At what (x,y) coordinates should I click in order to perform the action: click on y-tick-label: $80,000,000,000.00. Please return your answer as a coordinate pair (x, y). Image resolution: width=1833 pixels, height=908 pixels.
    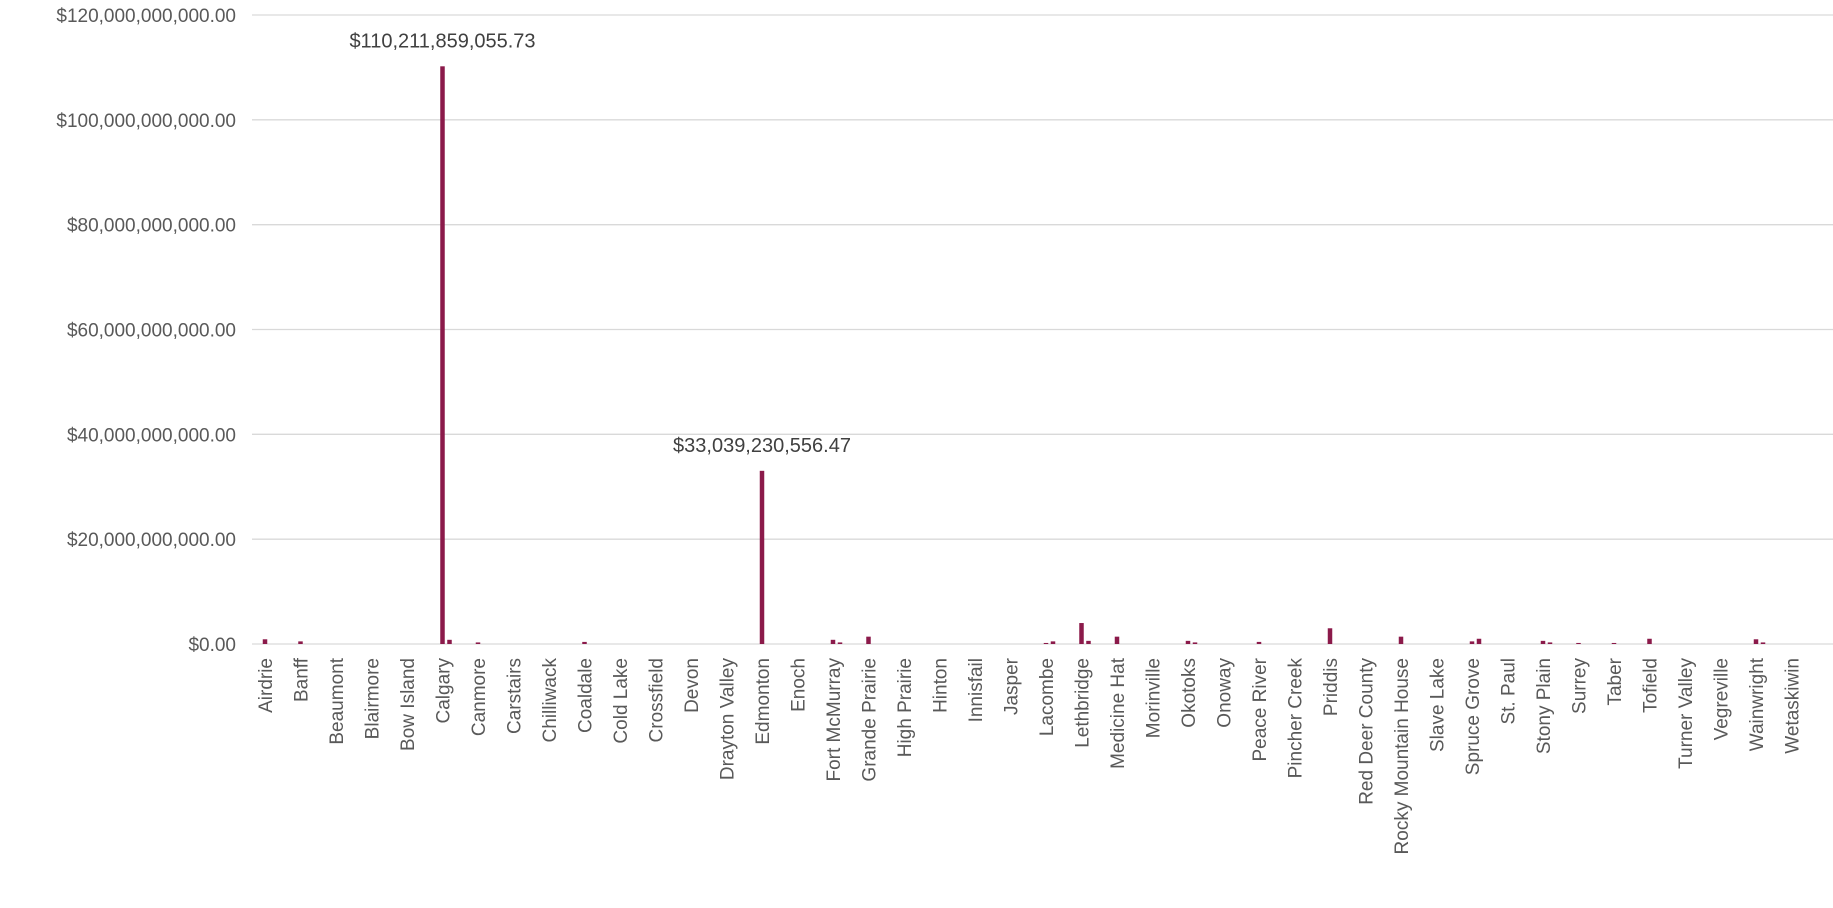
    Looking at the image, I should click on (151, 226).